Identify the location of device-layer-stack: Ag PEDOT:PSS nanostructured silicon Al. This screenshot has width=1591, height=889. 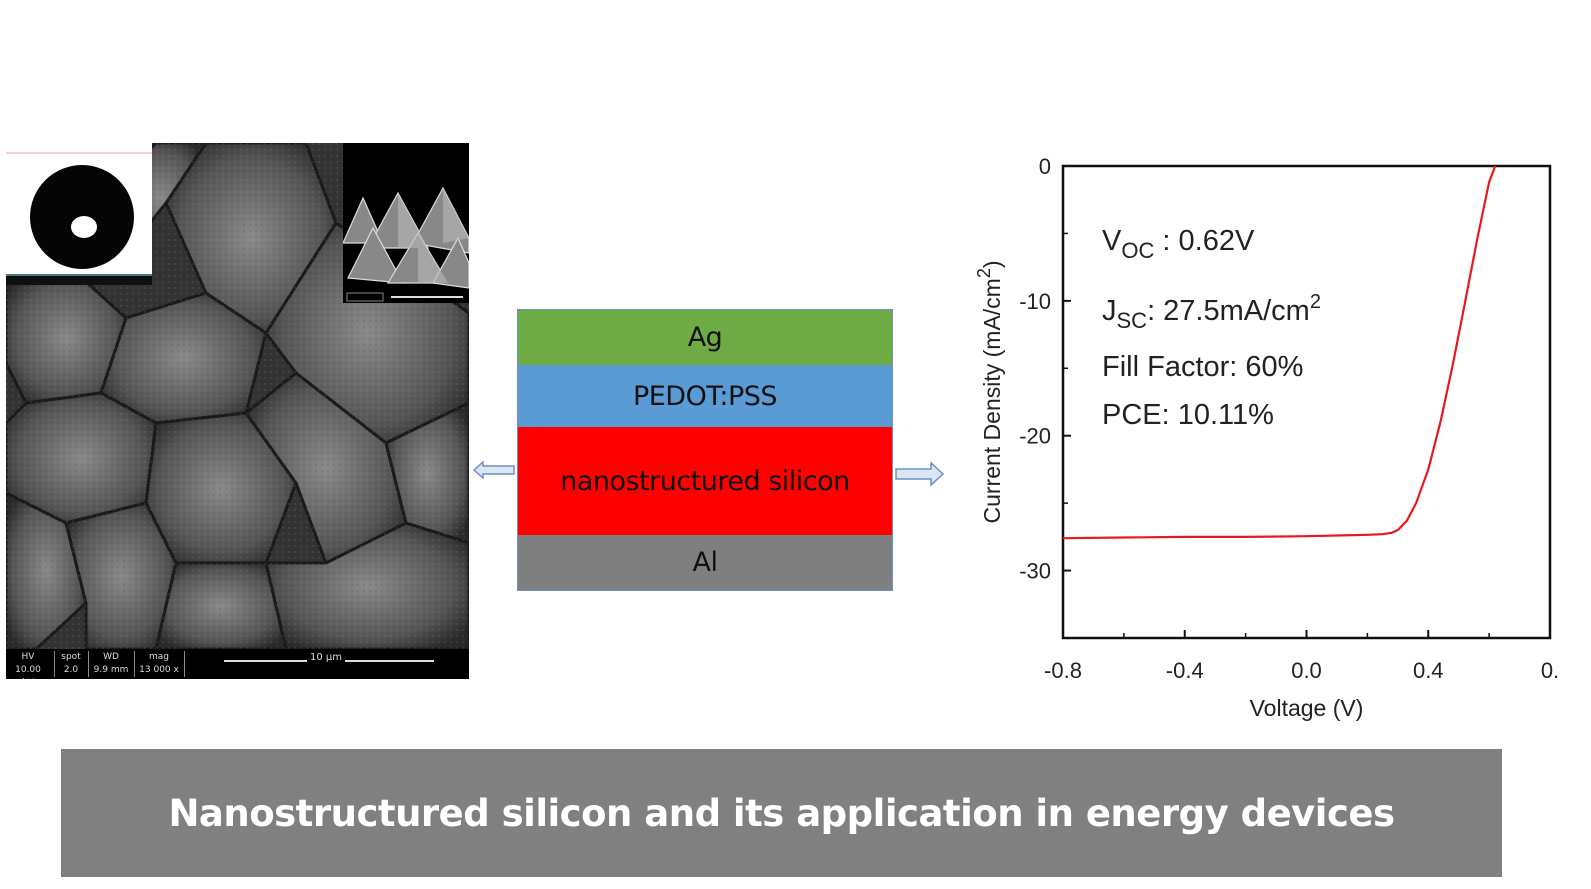
(705, 450).